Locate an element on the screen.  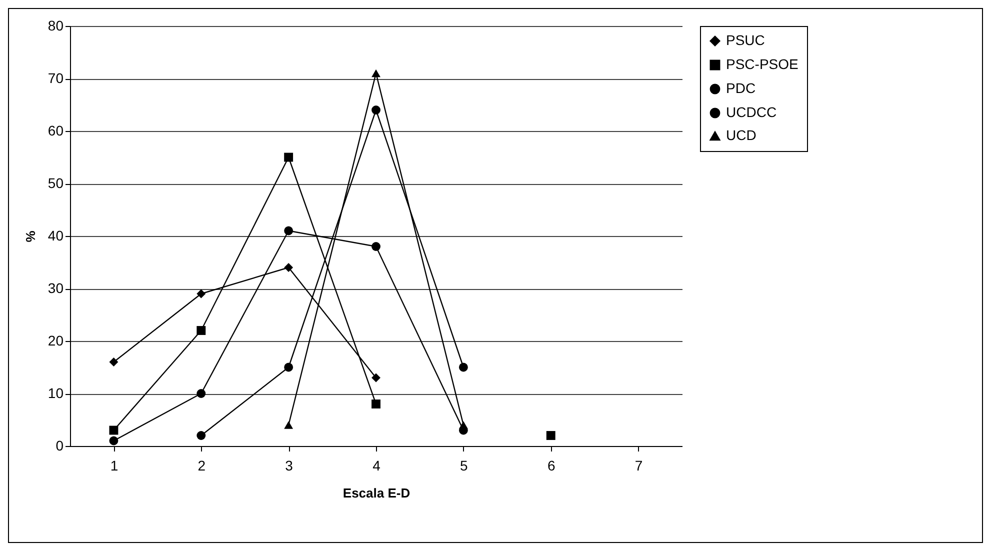
y-tick-label: 70 is located at coordinates (56, 78).